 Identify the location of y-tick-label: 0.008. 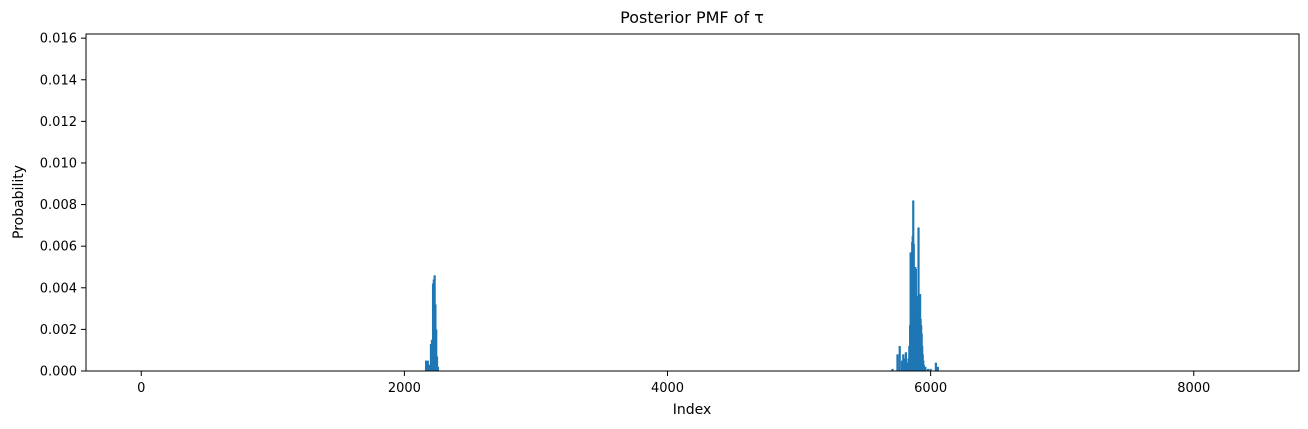
(58, 205).